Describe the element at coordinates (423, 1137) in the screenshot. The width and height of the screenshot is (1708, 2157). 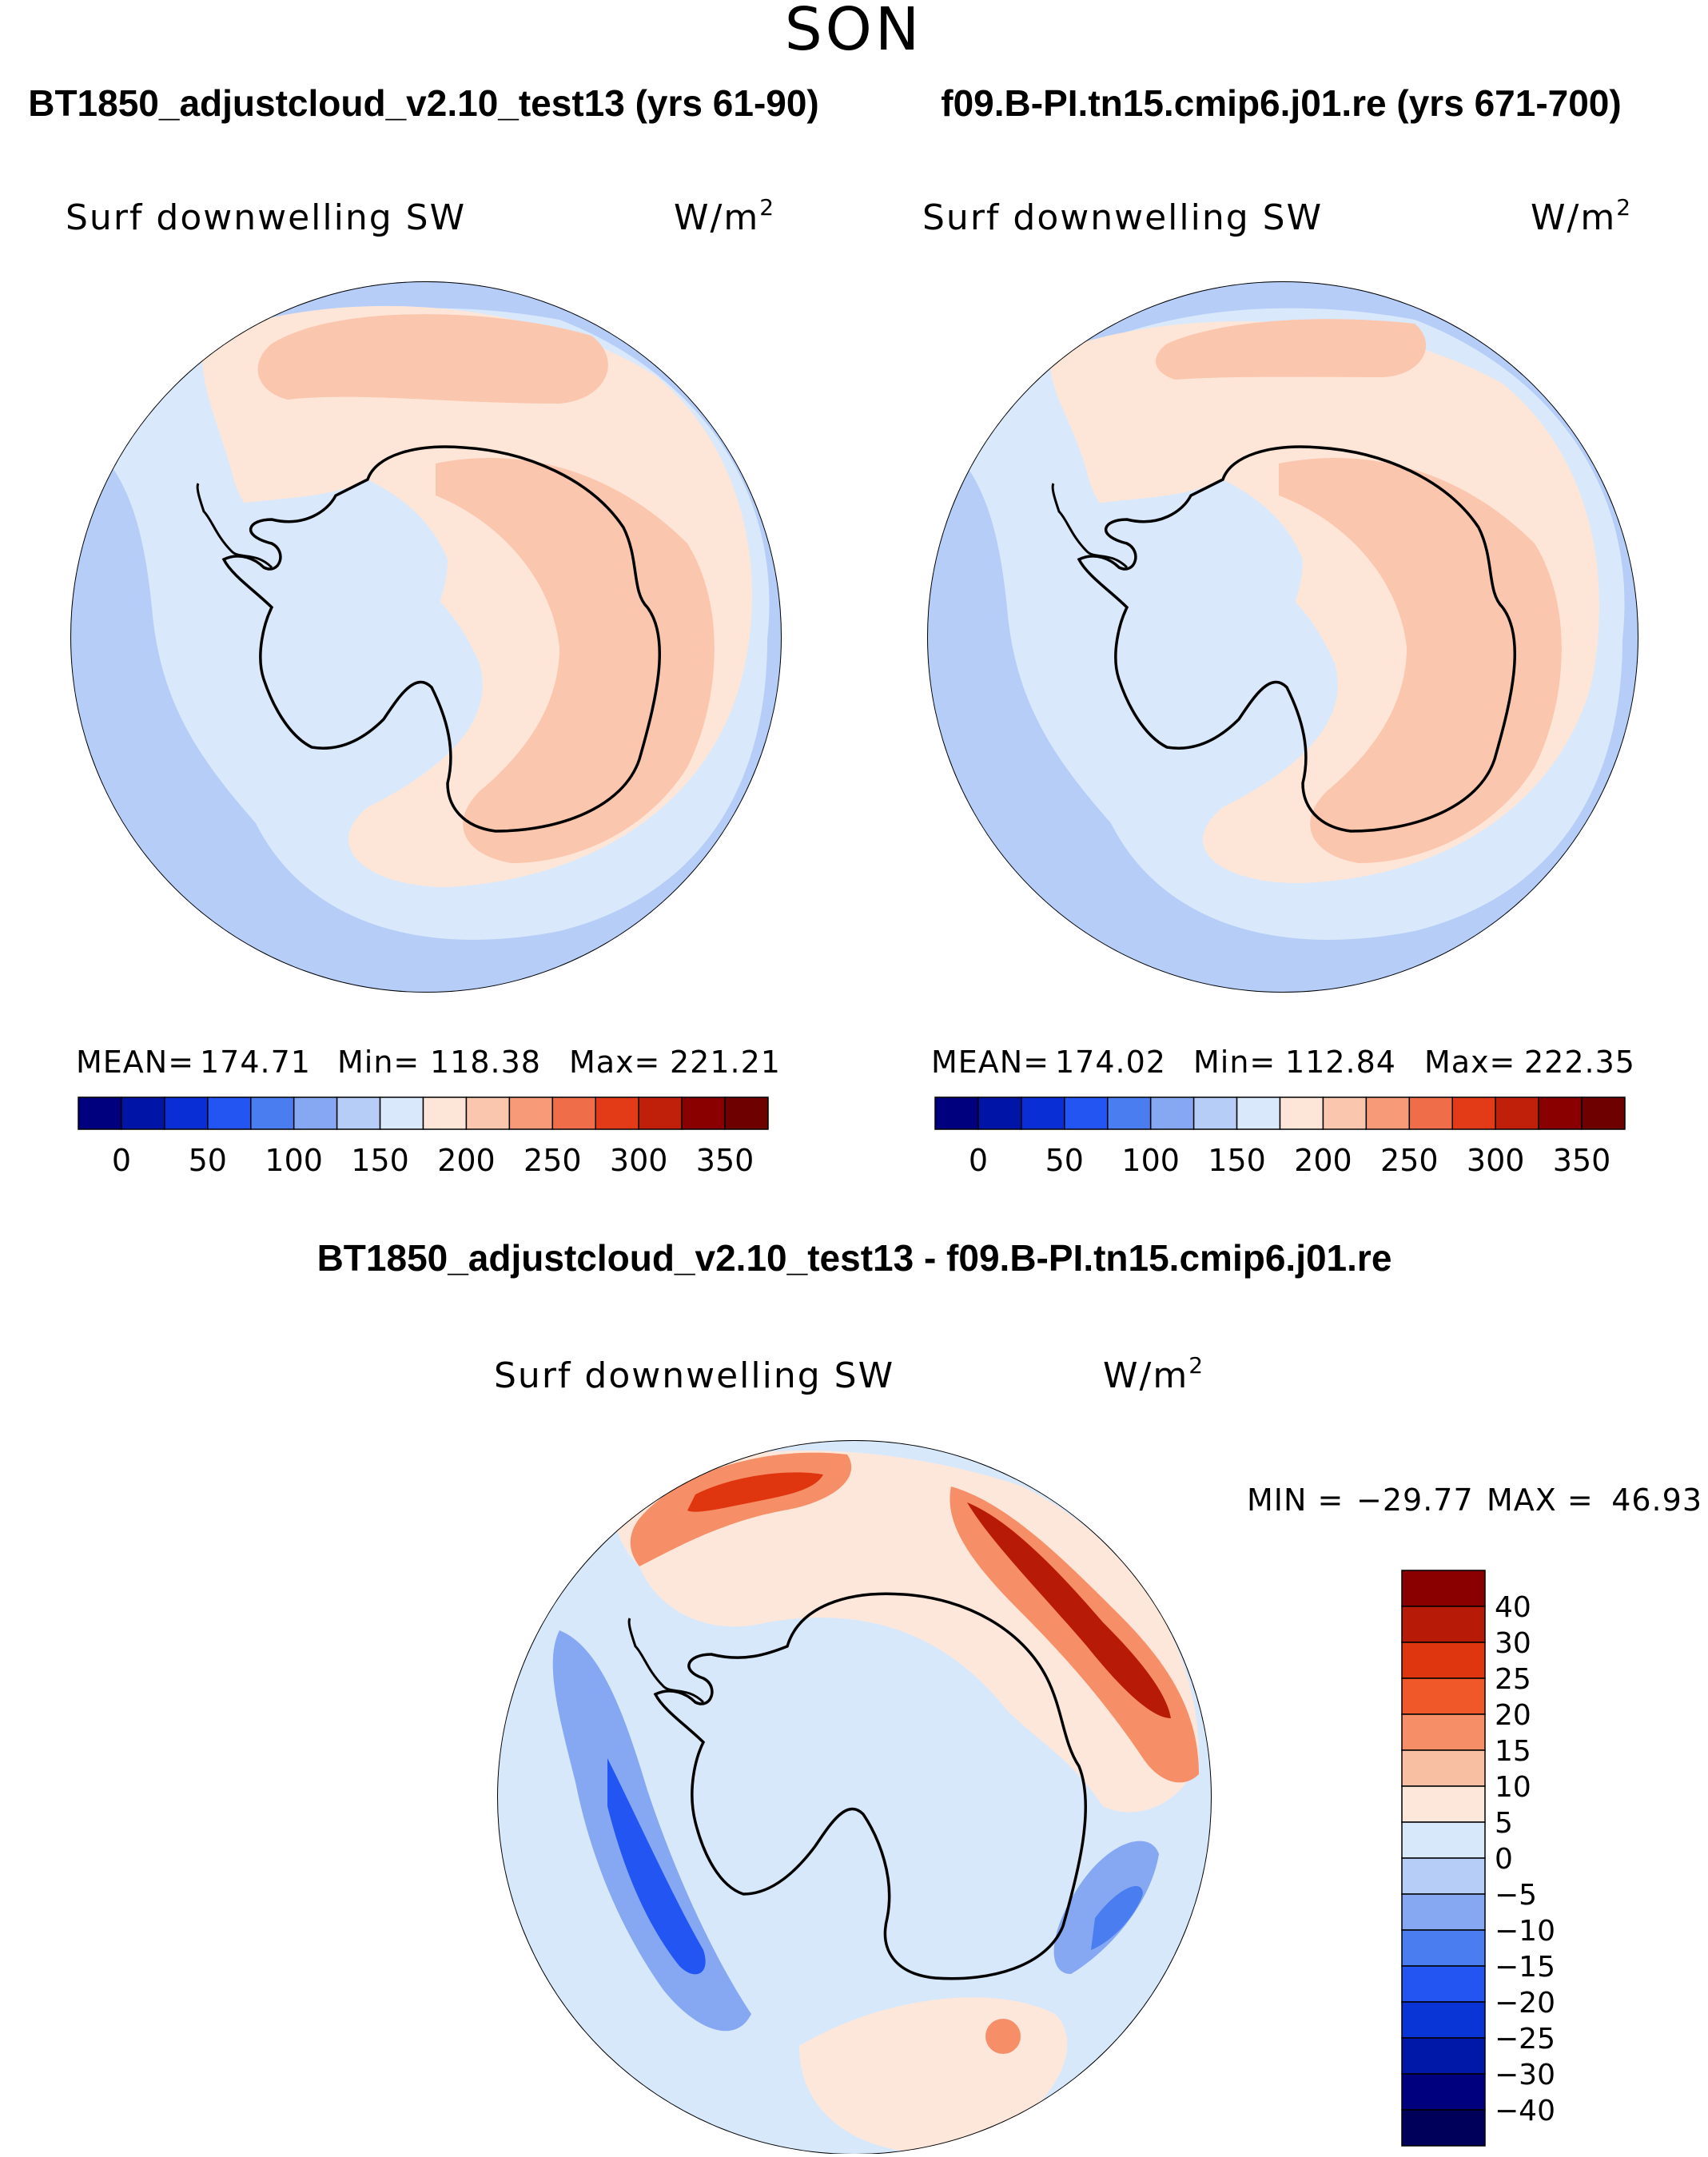
I see `panel-left-colorbar: 0 50 100 150 200 250 300 350` at that location.